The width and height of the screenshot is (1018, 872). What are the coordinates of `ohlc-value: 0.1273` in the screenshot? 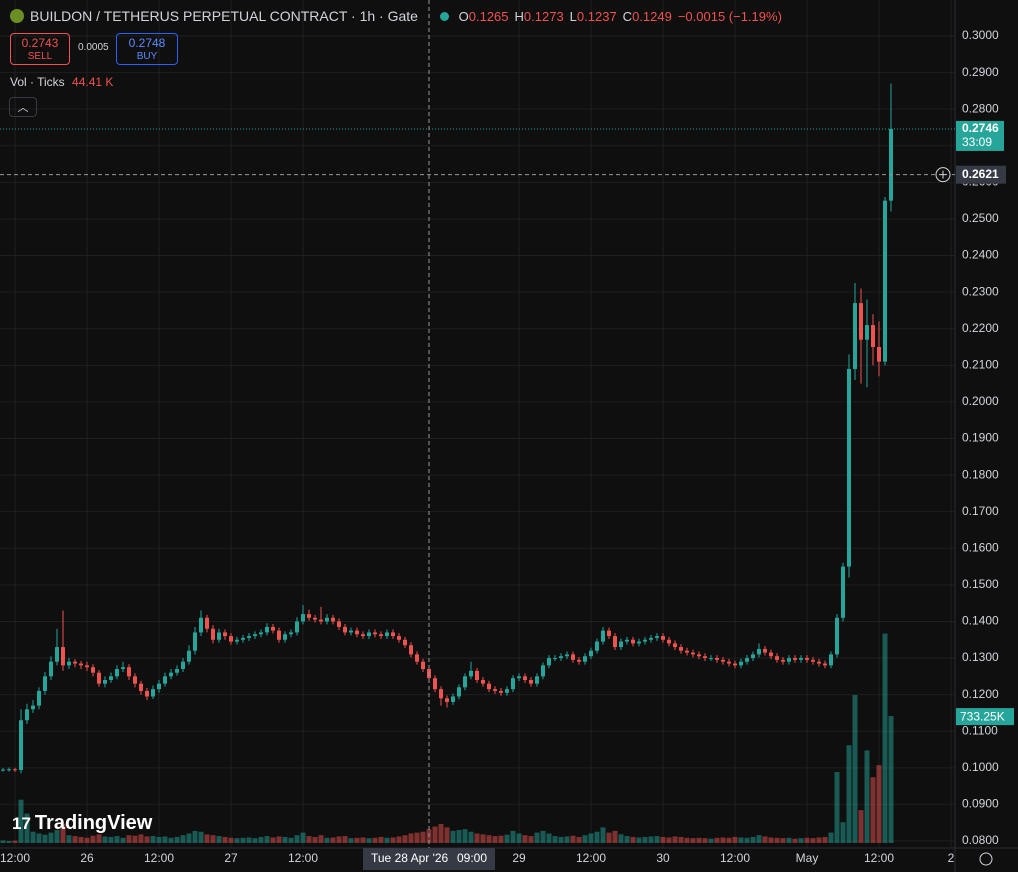 It's located at (543, 16).